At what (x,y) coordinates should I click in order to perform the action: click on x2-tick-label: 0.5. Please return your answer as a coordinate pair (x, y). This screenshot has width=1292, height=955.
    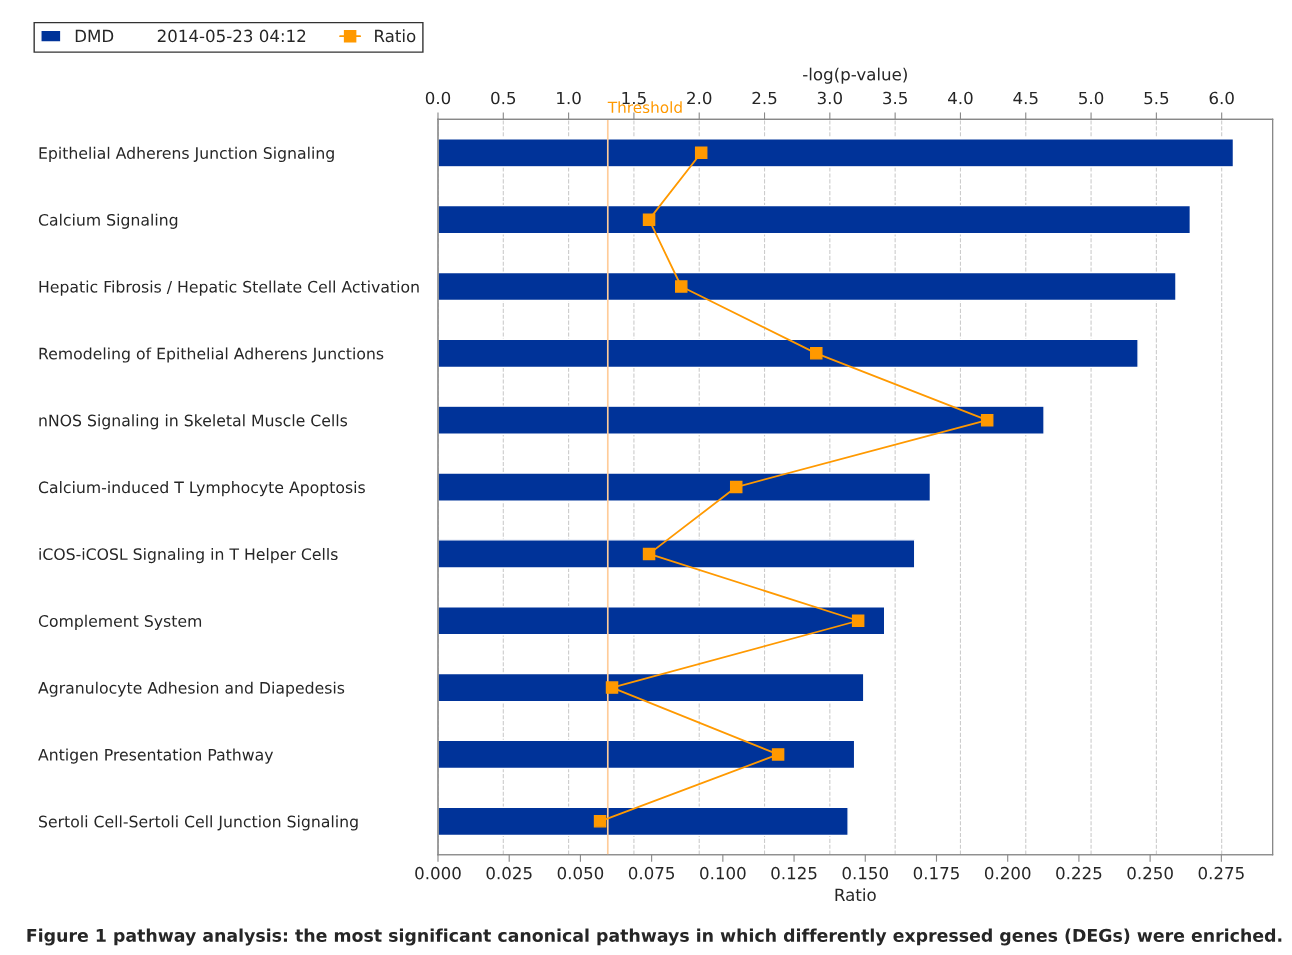
    Looking at the image, I should click on (503, 98).